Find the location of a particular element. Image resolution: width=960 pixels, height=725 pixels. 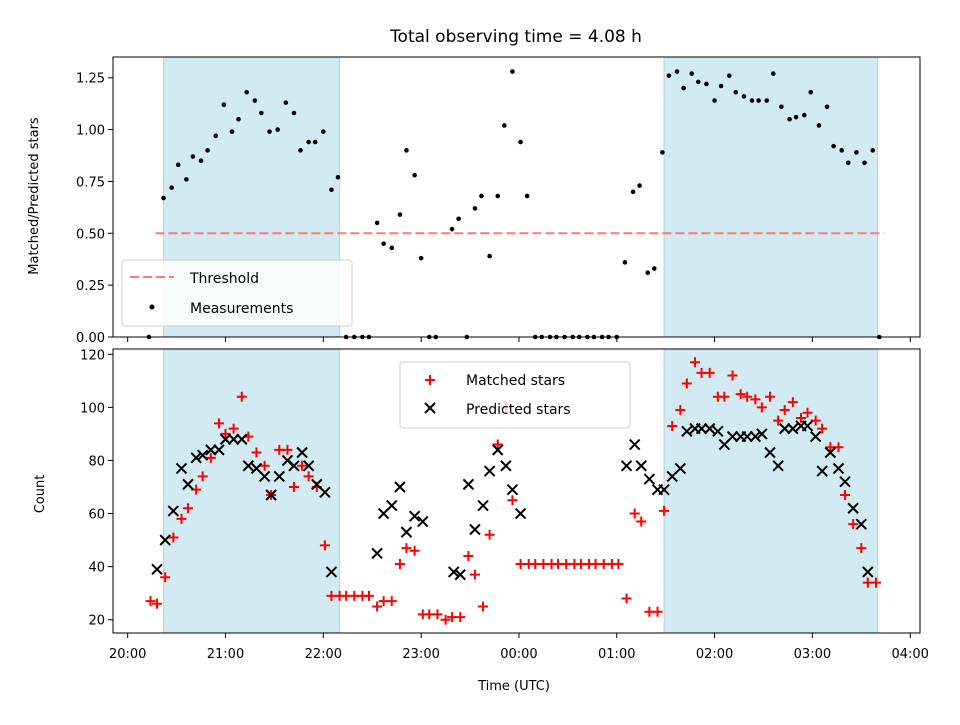

bottom-y-tick-label: 20 is located at coordinates (96, 621).